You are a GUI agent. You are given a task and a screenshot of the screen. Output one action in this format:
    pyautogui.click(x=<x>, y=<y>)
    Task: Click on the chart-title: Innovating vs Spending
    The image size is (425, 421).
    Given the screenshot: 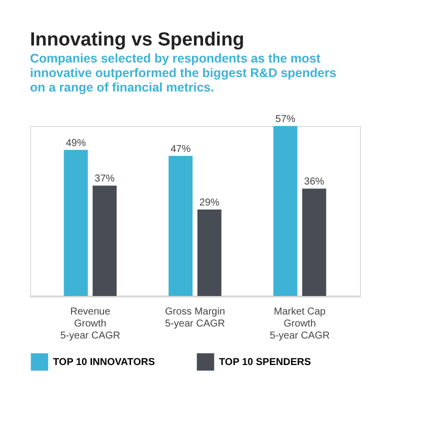 What is the action you would take?
    pyautogui.click(x=137, y=40)
    